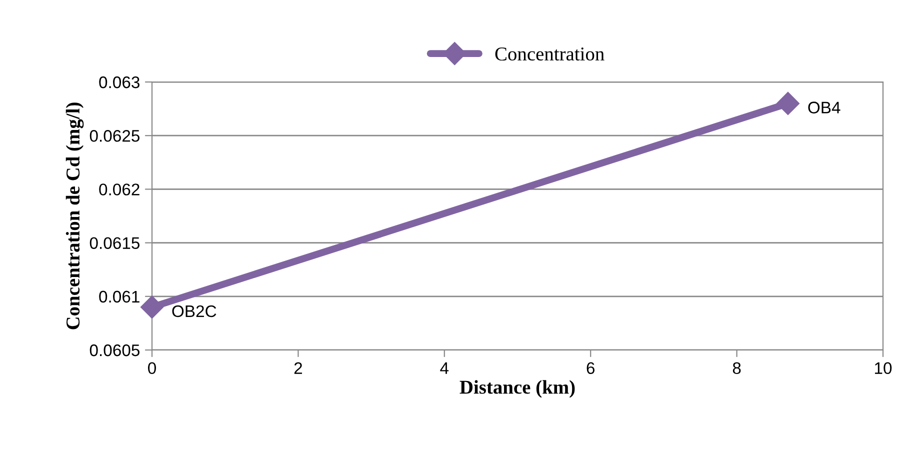 The image size is (913, 463). Describe the element at coordinates (736, 368) in the screenshot. I see `x-tick-label: 8` at that location.